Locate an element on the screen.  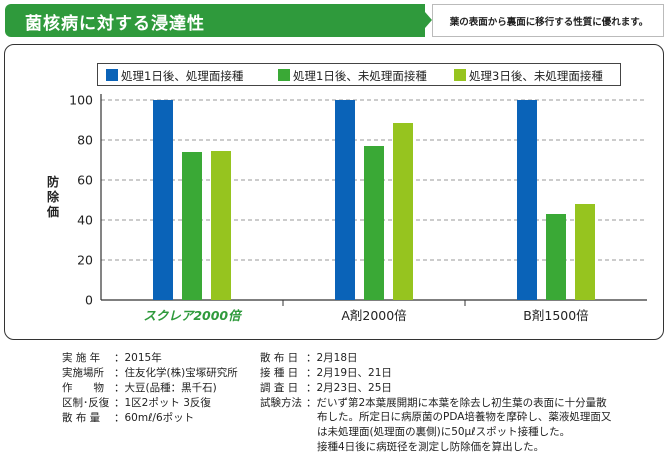
detail-inoculation-date: 接 種 日 ：2月19日、21日 is located at coordinates (326, 372).